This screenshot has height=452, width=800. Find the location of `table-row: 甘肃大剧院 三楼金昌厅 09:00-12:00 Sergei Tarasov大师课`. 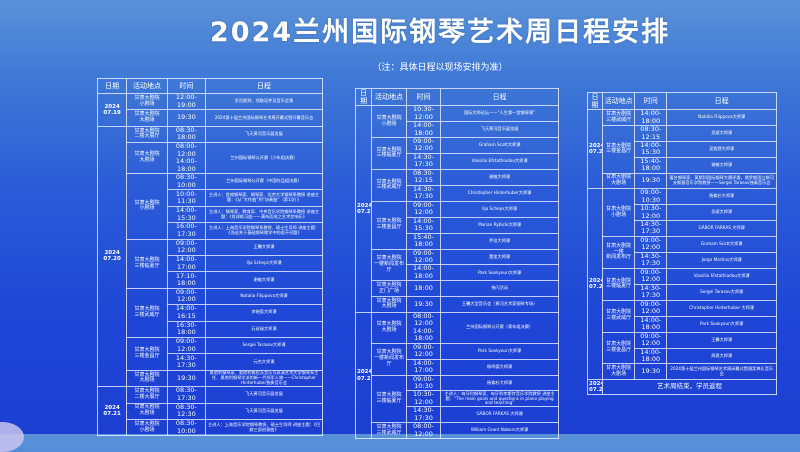

table-row: 甘肃大剧院 三楼金昌厅 09:00-12:00 Sergei Tarasov大师课 is located at coordinates (210, 353).